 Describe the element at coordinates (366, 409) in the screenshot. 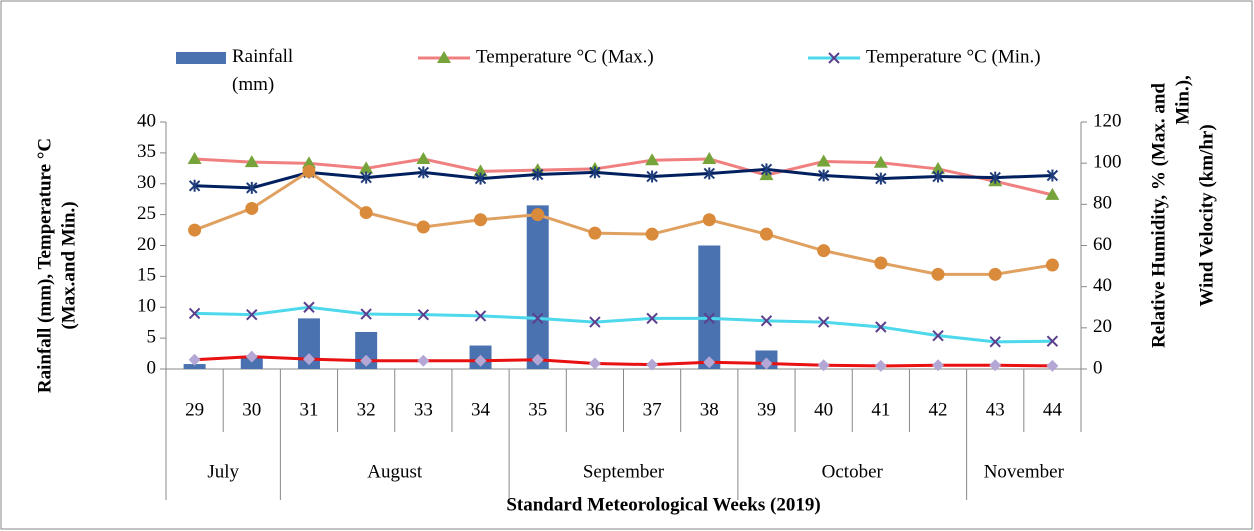

I see `x-tick-label: 32` at that location.